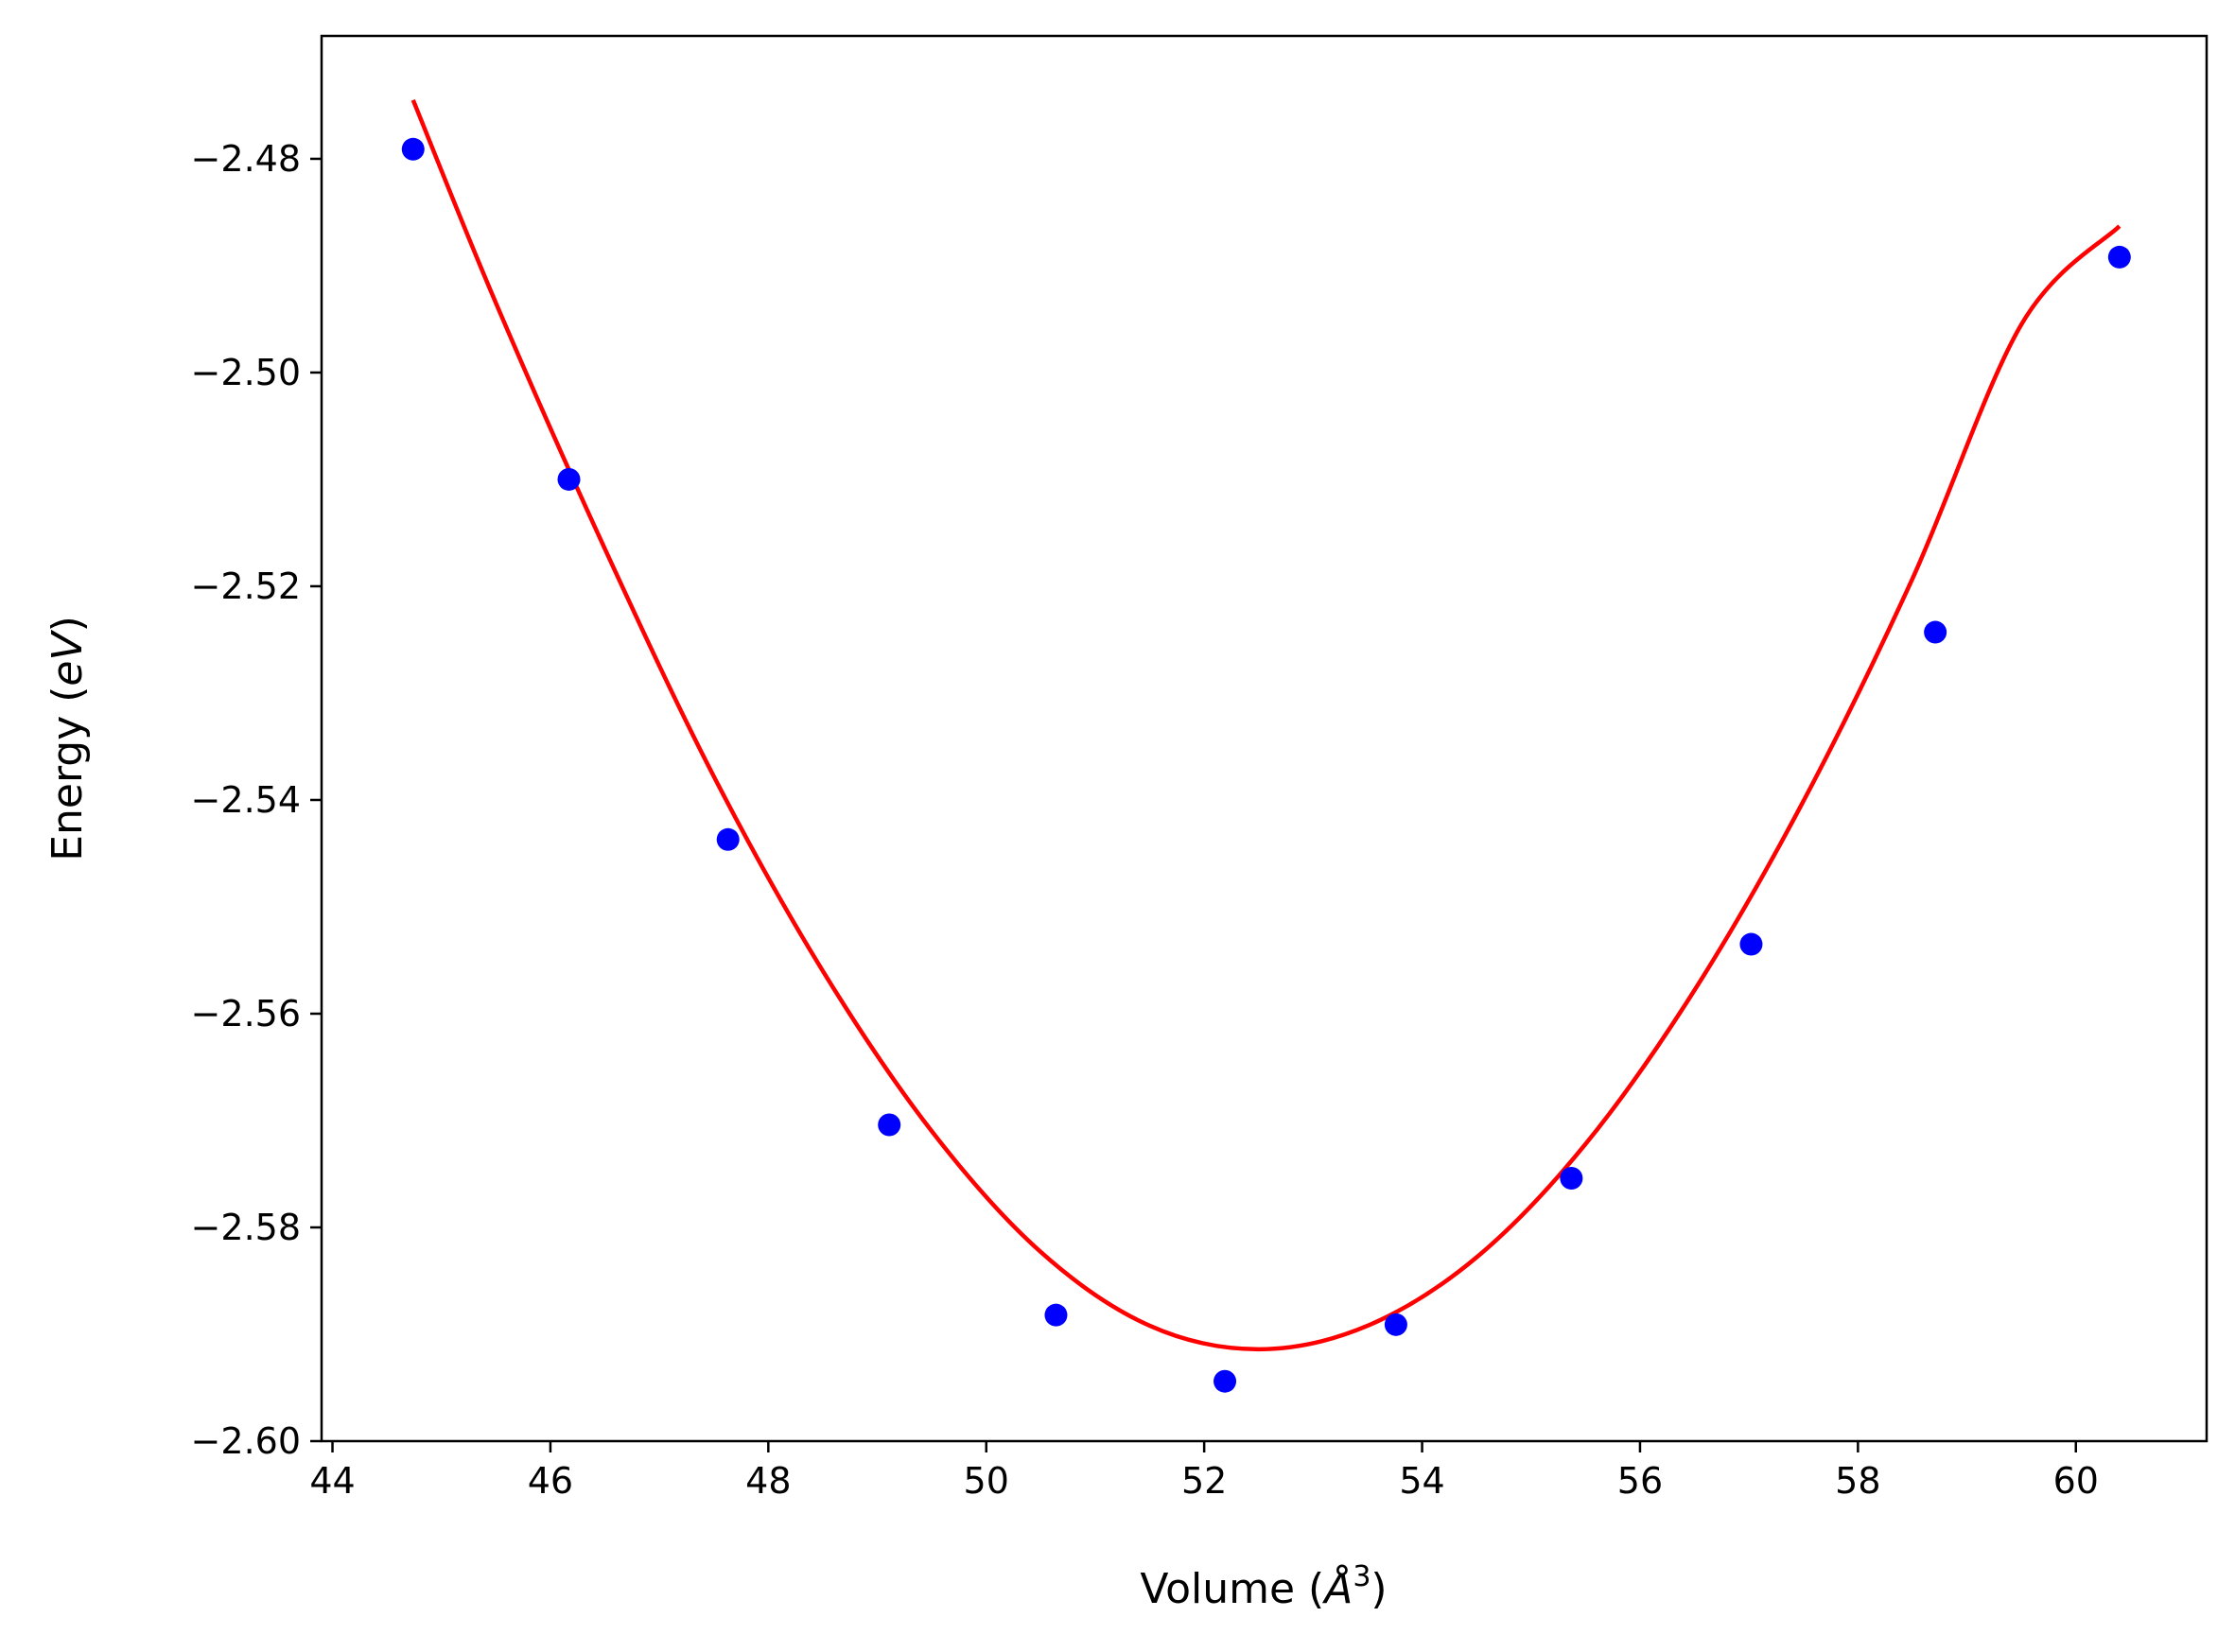 The image size is (2235, 1652). Describe the element at coordinates (246, 1441) in the screenshot. I see `y-tick-label: −2.60` at that location.